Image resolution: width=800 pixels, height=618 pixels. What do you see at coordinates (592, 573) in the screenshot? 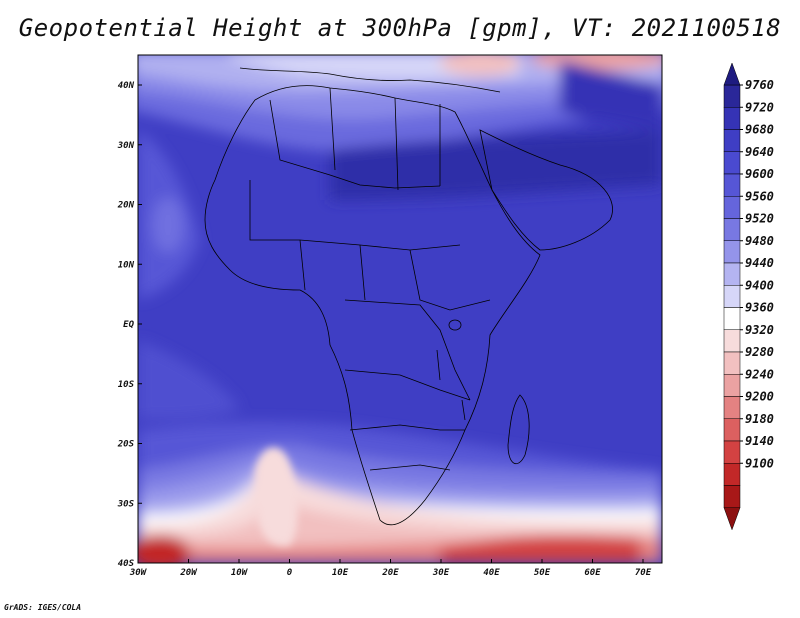
I see `lon-label: 60E` at bounding box center [592, 573].